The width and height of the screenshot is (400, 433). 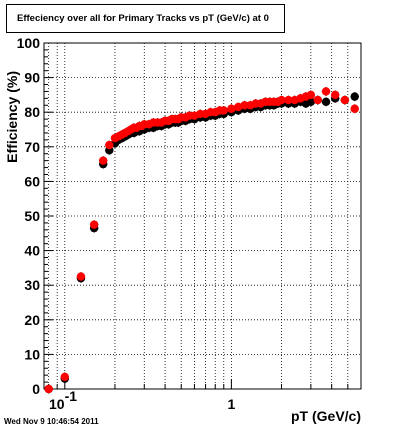 What do you see at coordinates (71, 396) in the screenshot?
I see `x-tick-exponent: -1` at bounding box center [71, 396].